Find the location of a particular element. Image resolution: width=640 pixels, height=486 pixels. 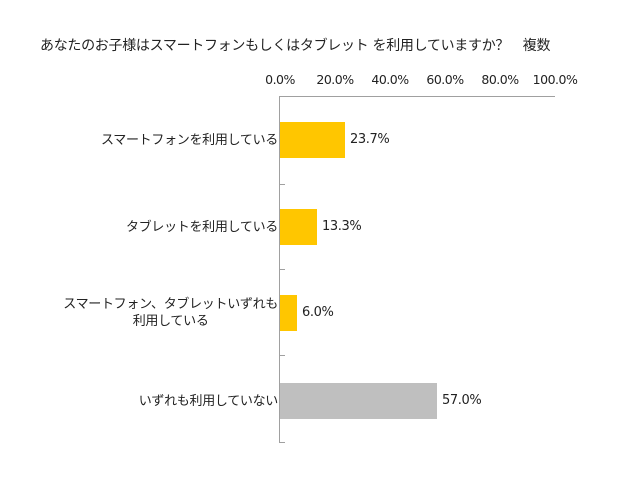

bar-value-label: 23.7% is located at coordinates (370, 139).